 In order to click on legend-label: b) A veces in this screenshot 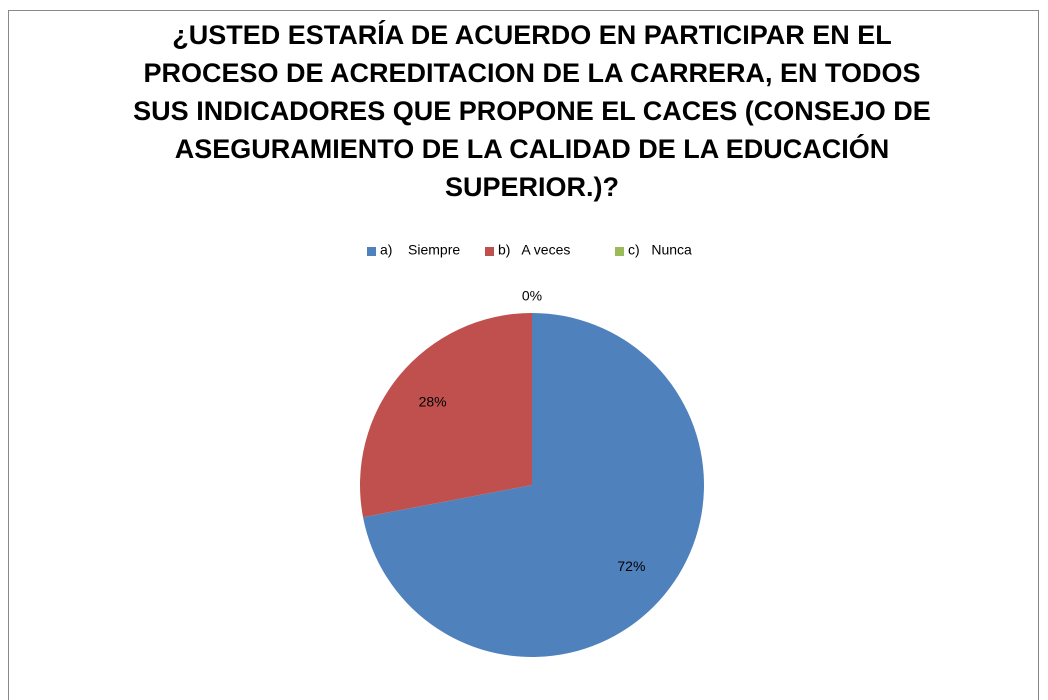, I will do `click(534, 250)`.